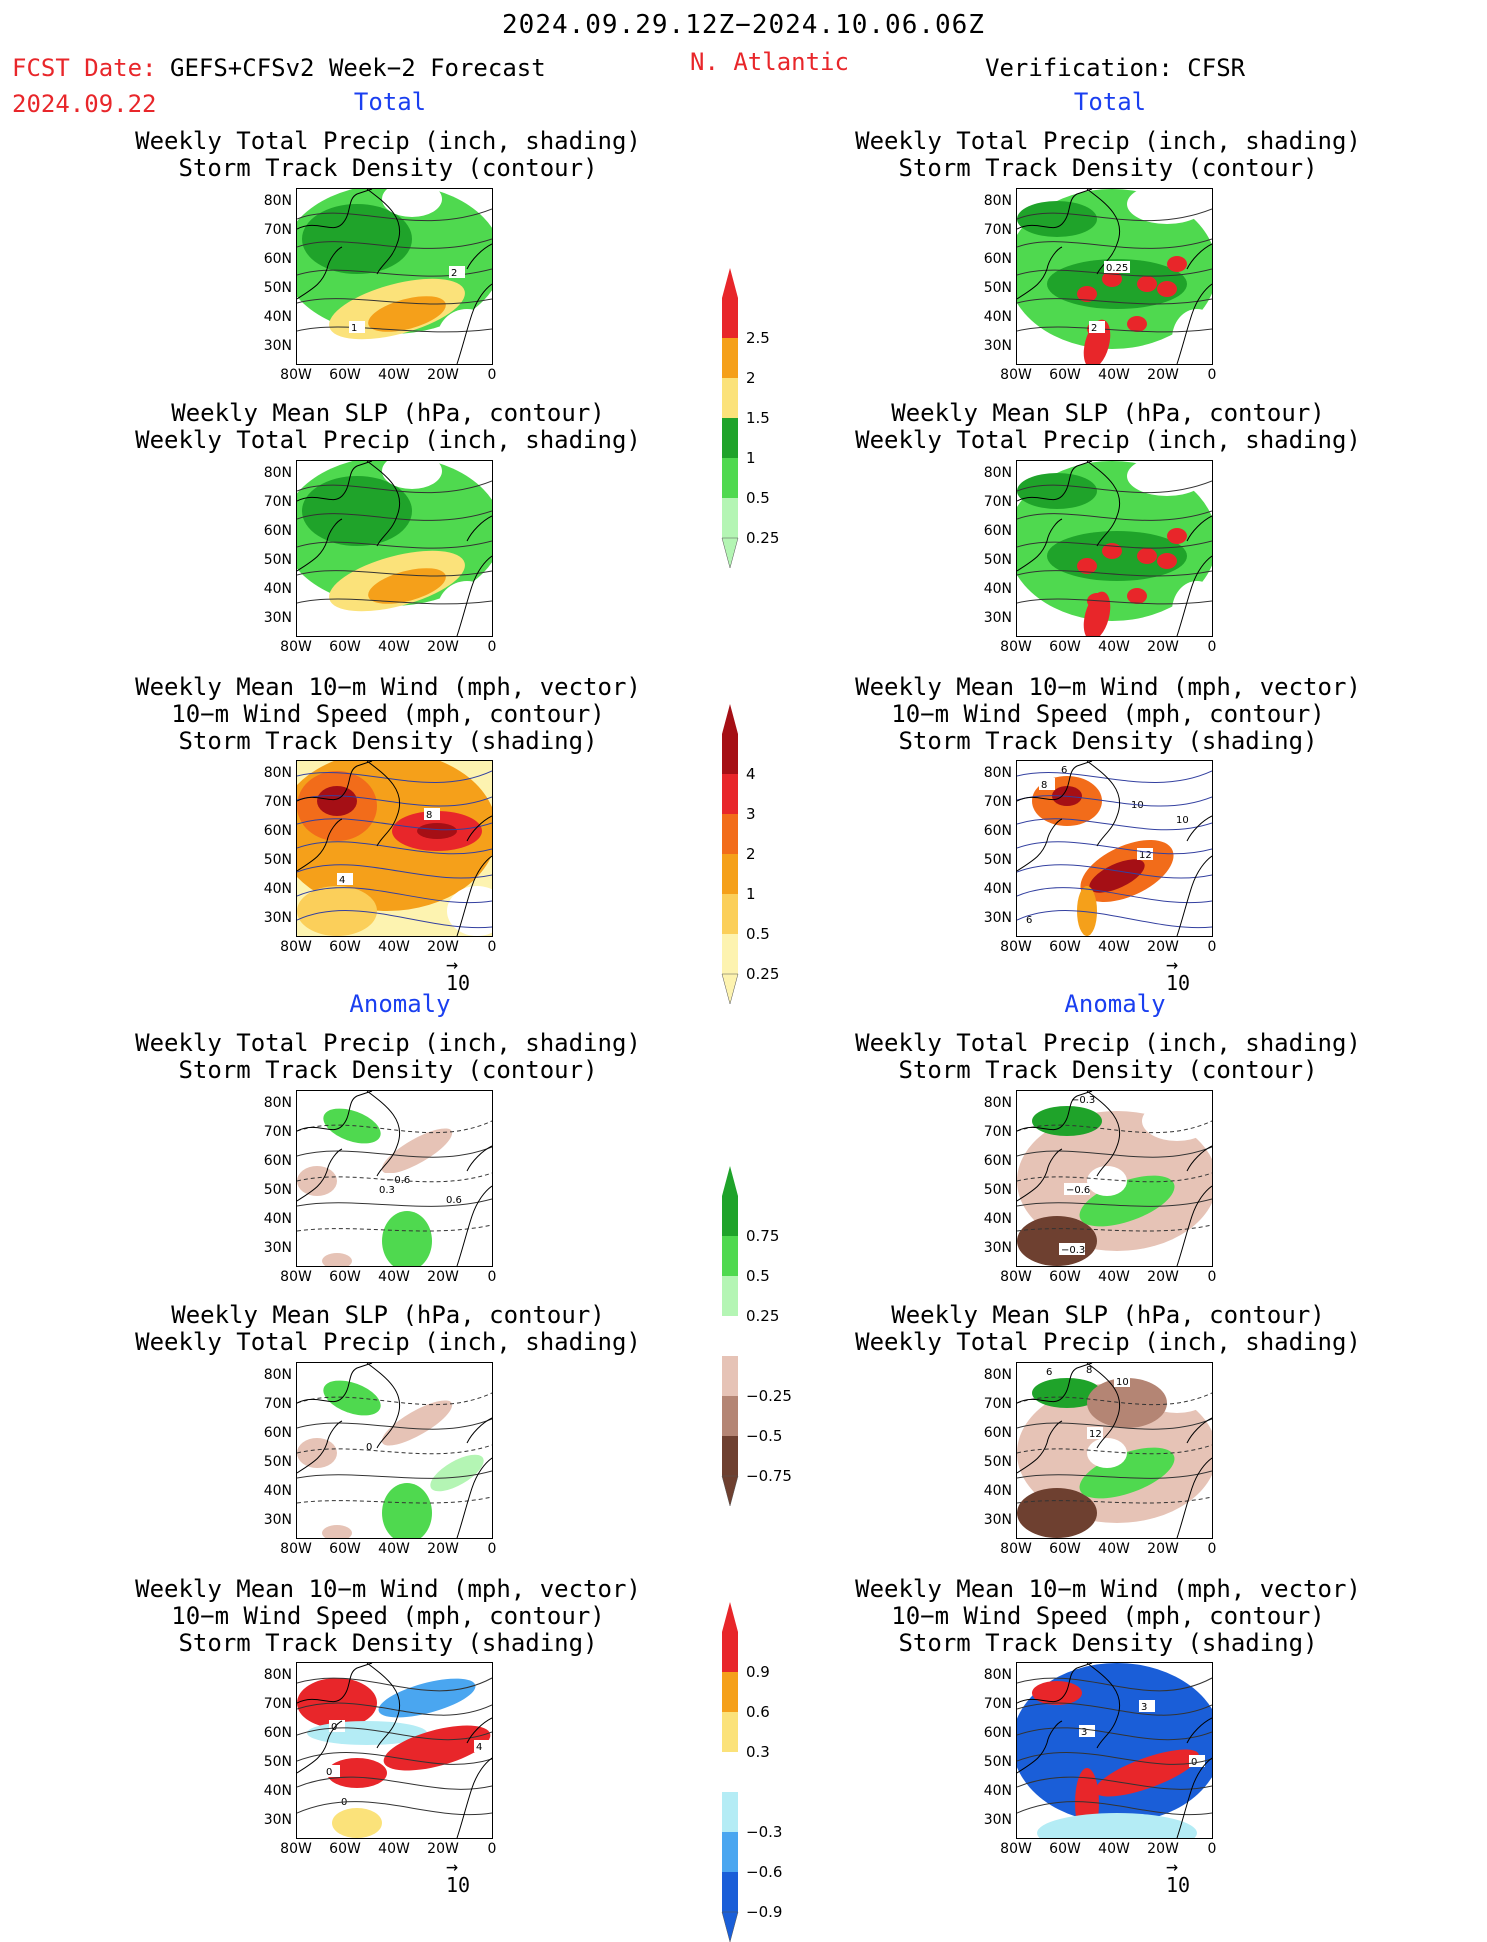 The image size is (1487, 1942). I want to click on lat-tick-label: 50N, so click(277, 288).